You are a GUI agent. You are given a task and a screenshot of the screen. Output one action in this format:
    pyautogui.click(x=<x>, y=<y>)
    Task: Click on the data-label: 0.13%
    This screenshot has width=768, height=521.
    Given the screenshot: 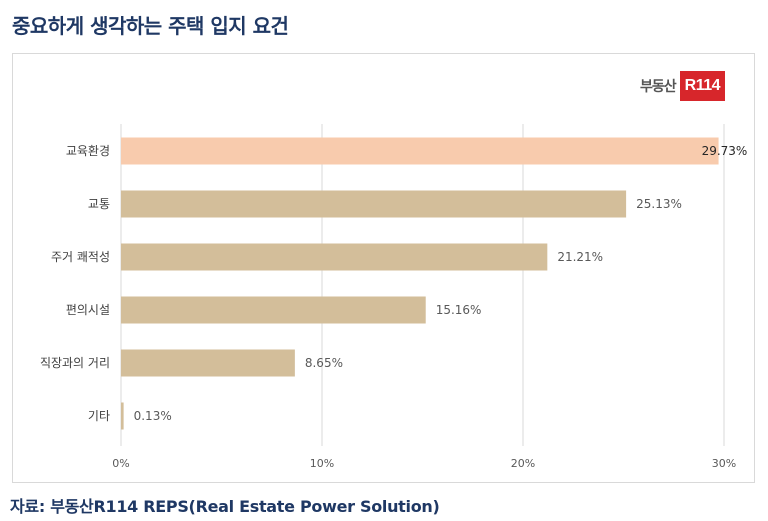 What is the action you would take?
    pyautogui.click(x=153, y=416)
    